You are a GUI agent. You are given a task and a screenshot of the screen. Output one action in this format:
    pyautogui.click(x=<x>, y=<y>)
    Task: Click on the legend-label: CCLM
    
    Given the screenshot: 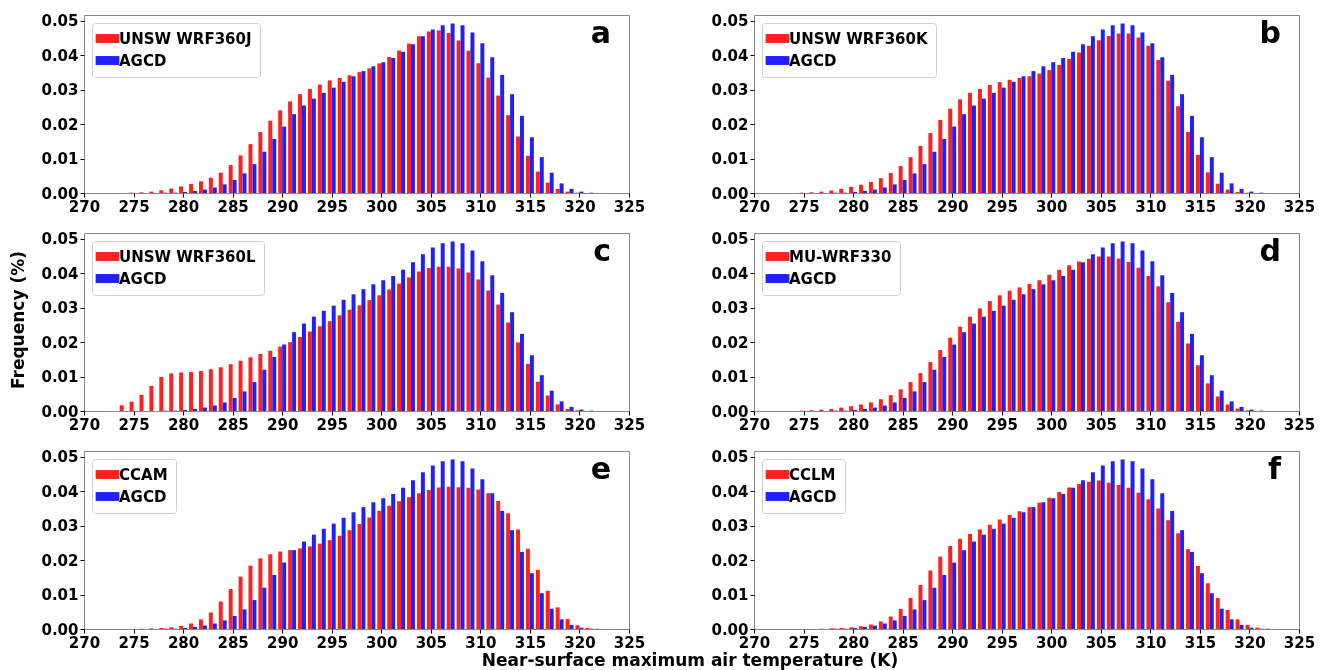 What is the action you would take?
    pyautogui.click(x=812, y=474)
    